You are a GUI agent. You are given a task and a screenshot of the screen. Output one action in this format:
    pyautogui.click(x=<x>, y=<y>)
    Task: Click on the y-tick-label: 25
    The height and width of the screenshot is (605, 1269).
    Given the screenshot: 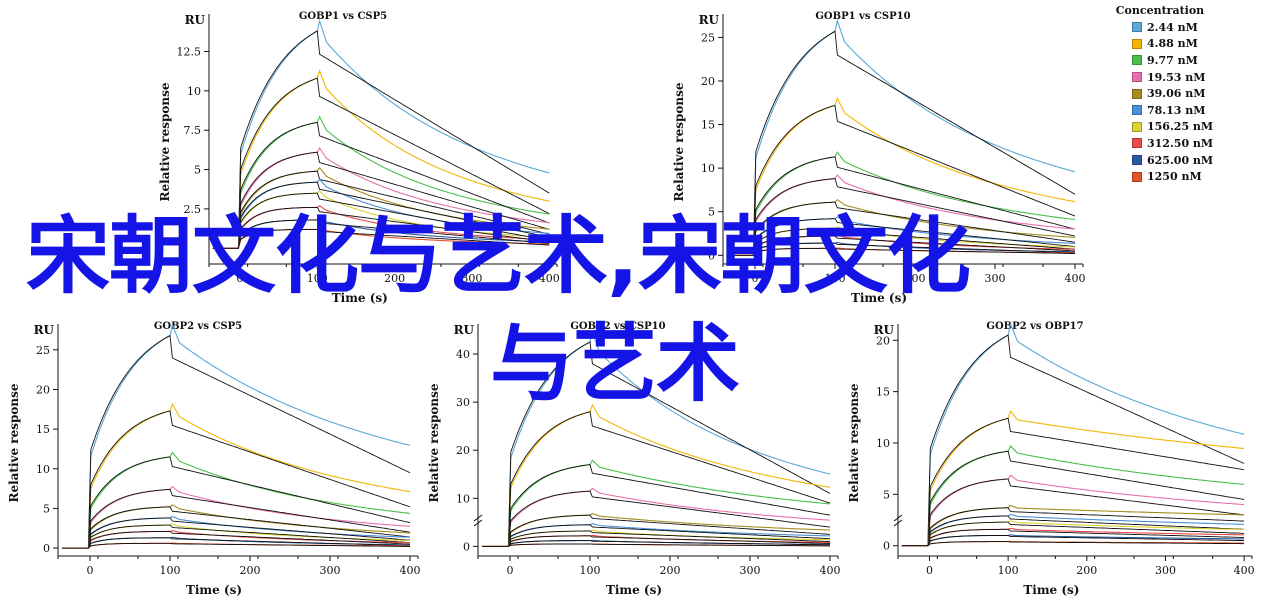 What is the action you would take?
    pyautogui.click(x=43, y=350)
    